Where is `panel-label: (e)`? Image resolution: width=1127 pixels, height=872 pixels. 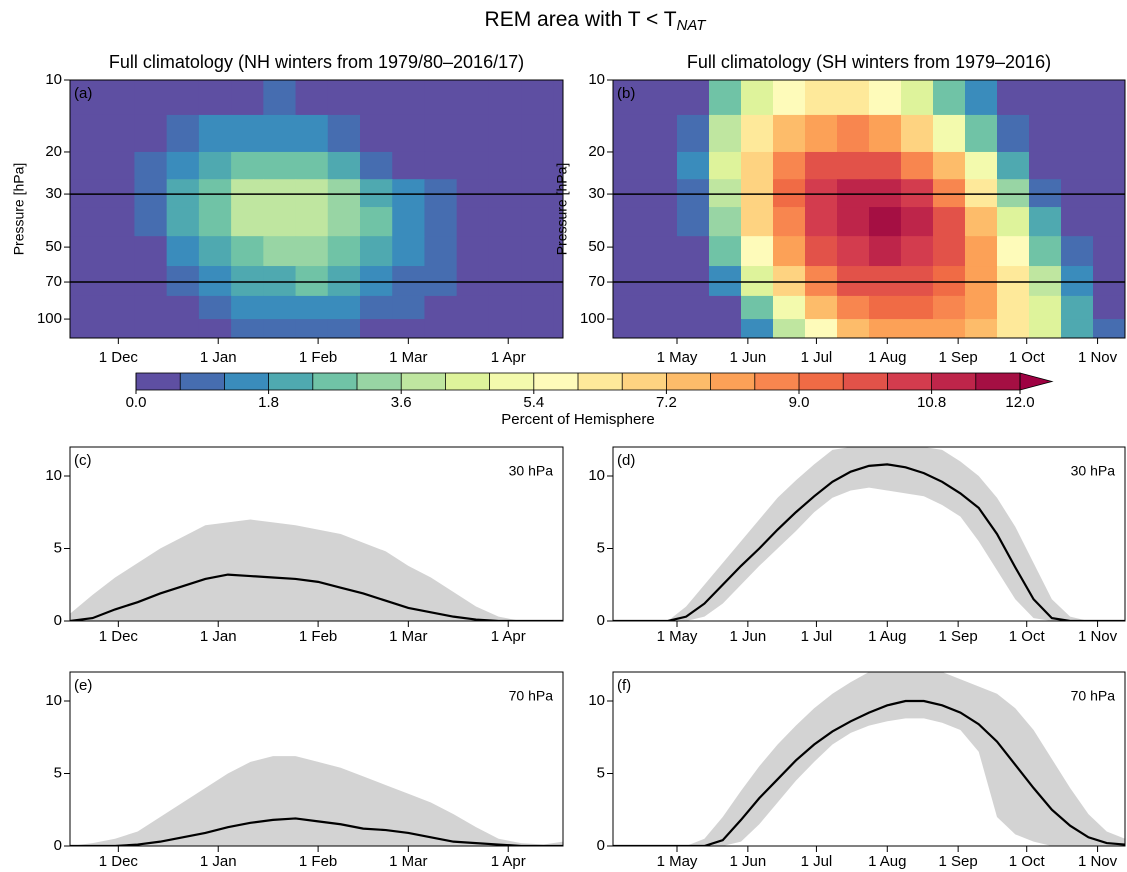 panel-label: (e) is located at coordinates (83, 685).